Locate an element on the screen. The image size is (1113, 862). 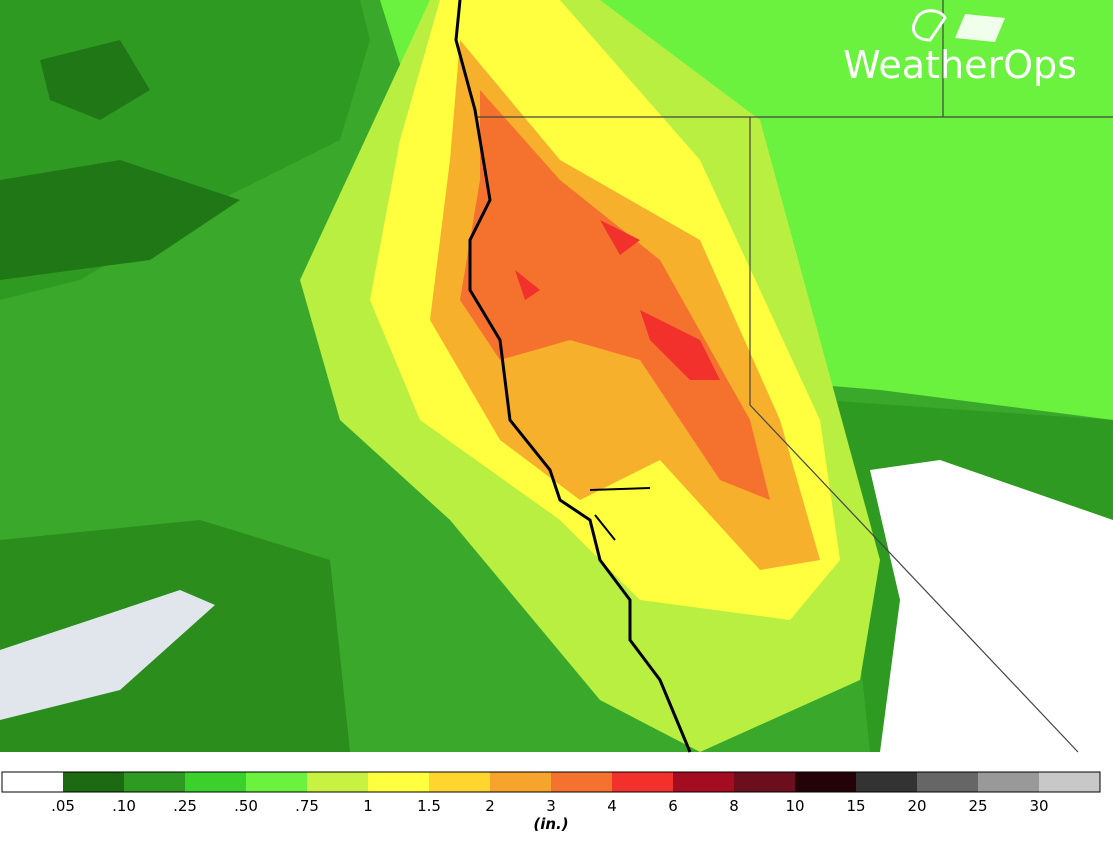
legend-label: .50 is located at coordinates (246, 806).